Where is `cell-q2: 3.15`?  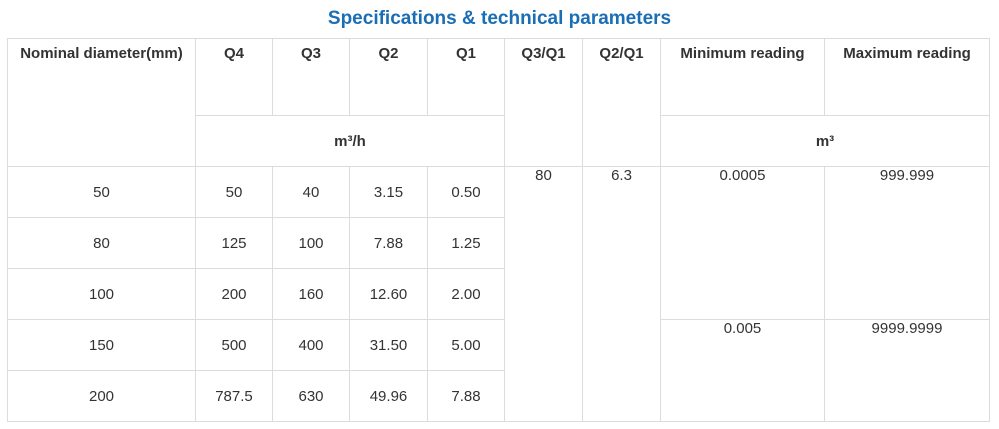 cell-q2: 3.15 is located at coordinates (388, 192).